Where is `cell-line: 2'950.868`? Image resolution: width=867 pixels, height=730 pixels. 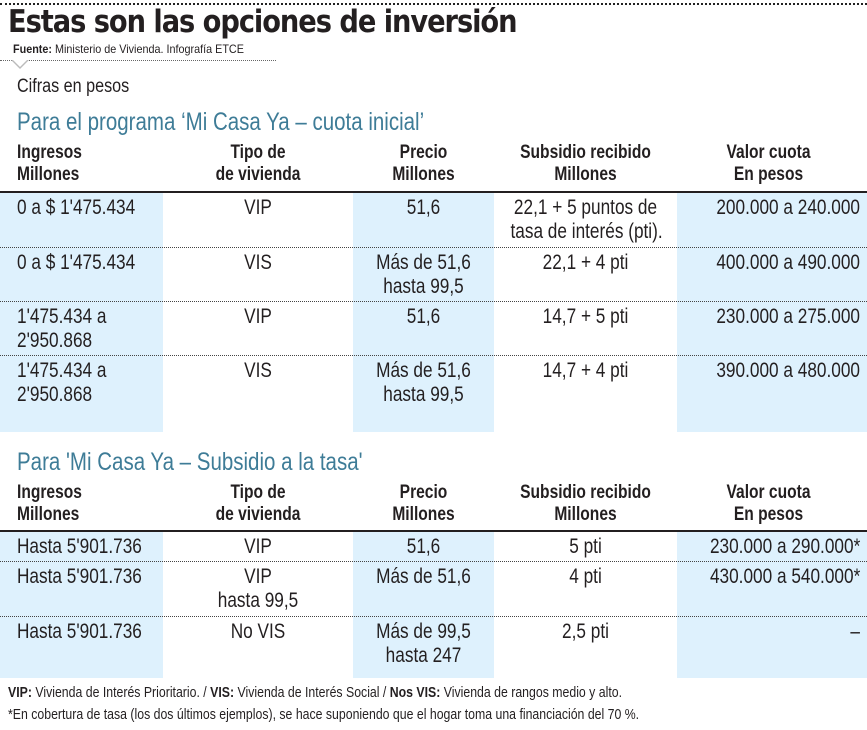
cell-line: 2'950.868 is located at coordinates (55, 340).